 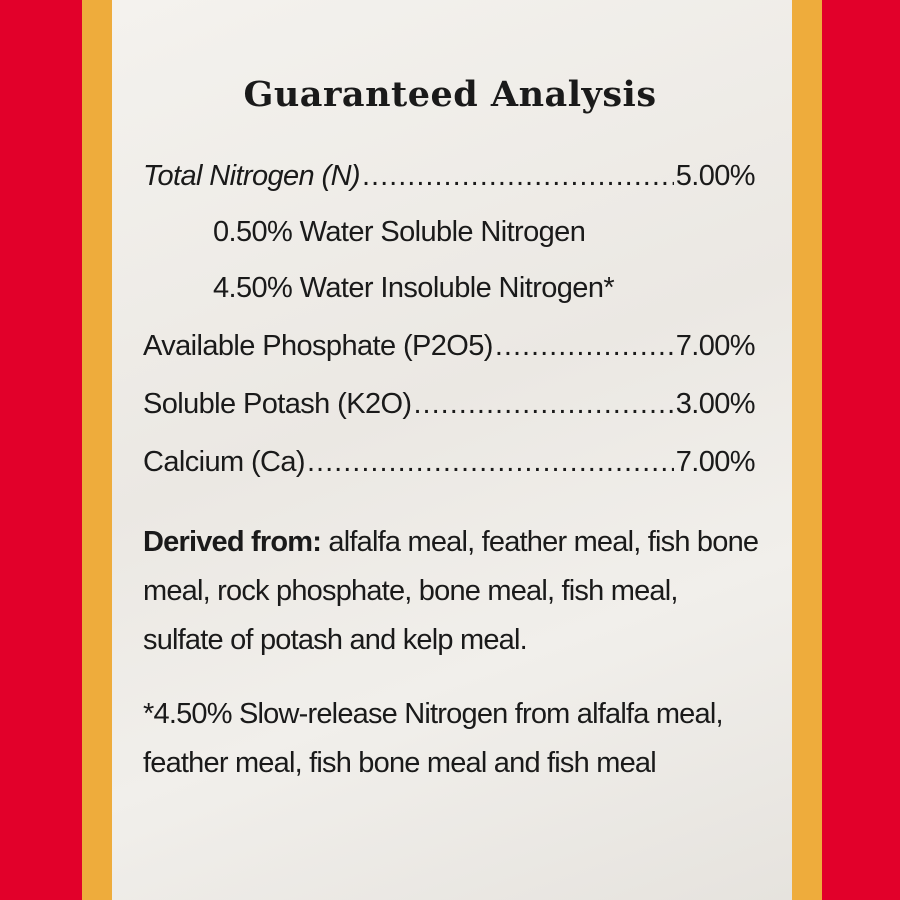 What do you see at coordinates (715, 404) in the screenshot?
I see `row-value: 3.00%` at bounding box center [715, 404].